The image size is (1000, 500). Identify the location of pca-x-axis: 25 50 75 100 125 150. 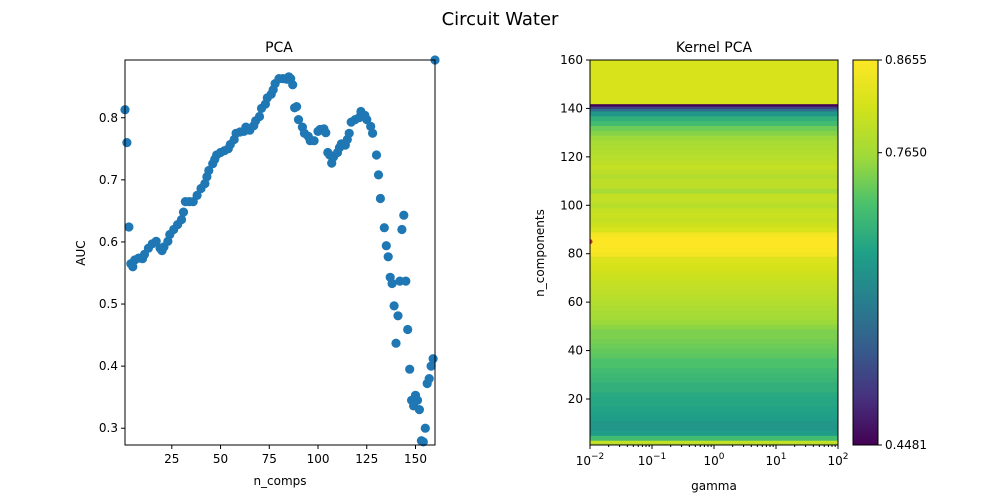
(295, 455).